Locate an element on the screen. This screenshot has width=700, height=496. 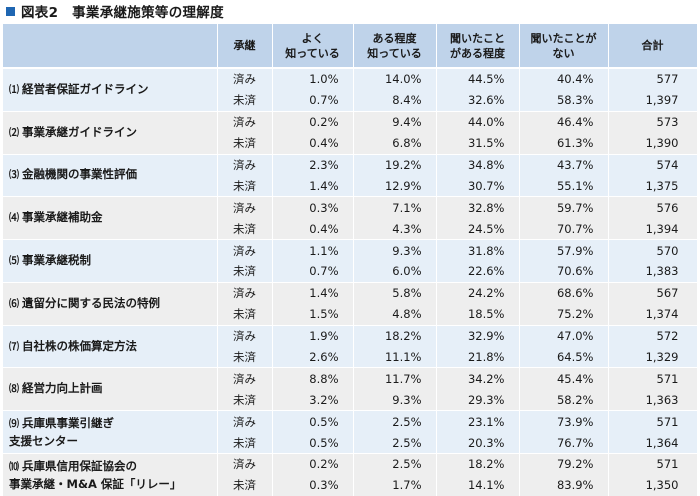
know-well-cell: 0.5% is located at coordinates (313, 421).